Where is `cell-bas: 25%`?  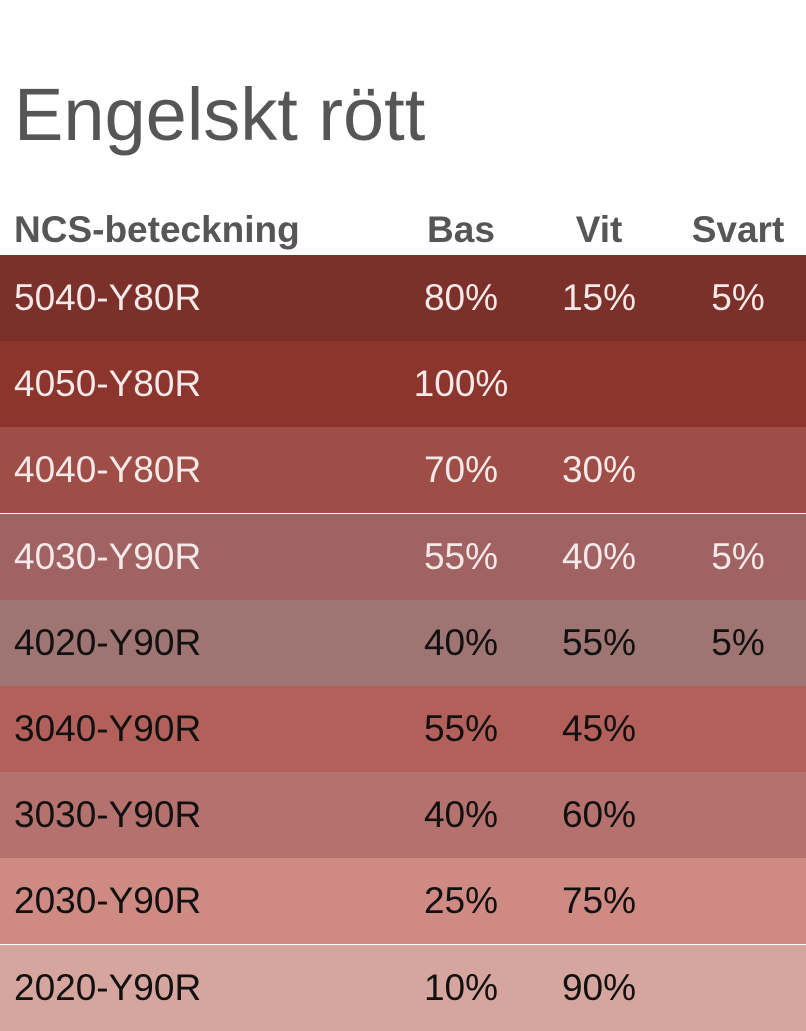
cell-bas: 25% is located at coordinates (461, 901).